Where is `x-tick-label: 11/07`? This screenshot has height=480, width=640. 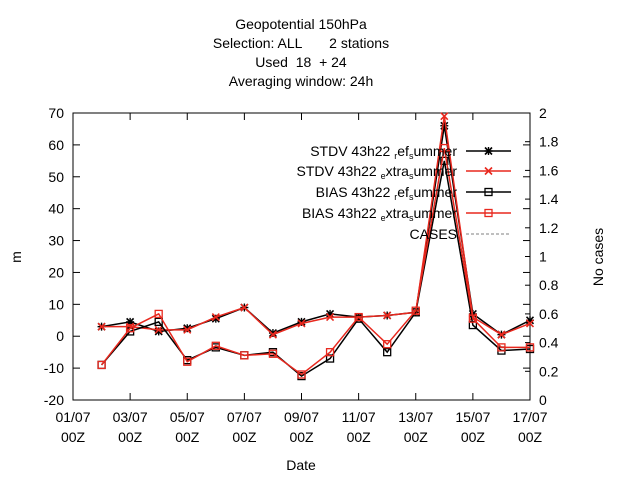
x-tick-label: 11/07 is located at coordinates (359, 417).